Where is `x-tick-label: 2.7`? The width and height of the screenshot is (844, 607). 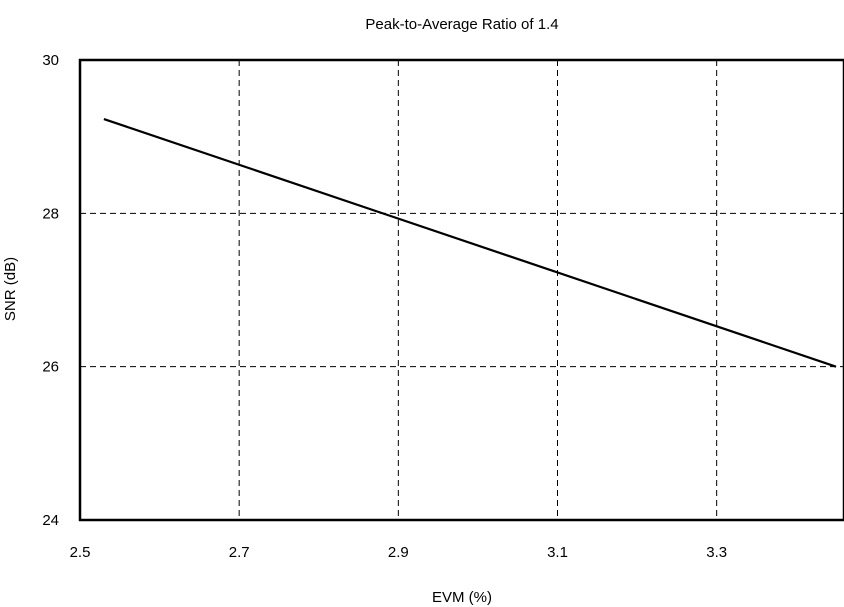
x-tick-label: 2.7 is located at coordinates (239, 552).